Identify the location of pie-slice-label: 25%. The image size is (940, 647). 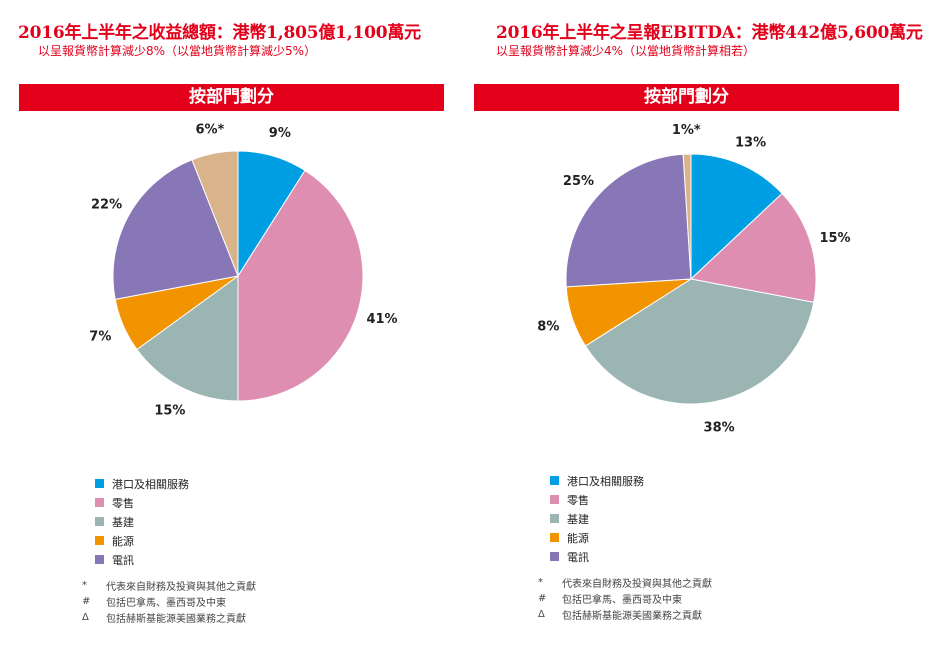
(578, 181).